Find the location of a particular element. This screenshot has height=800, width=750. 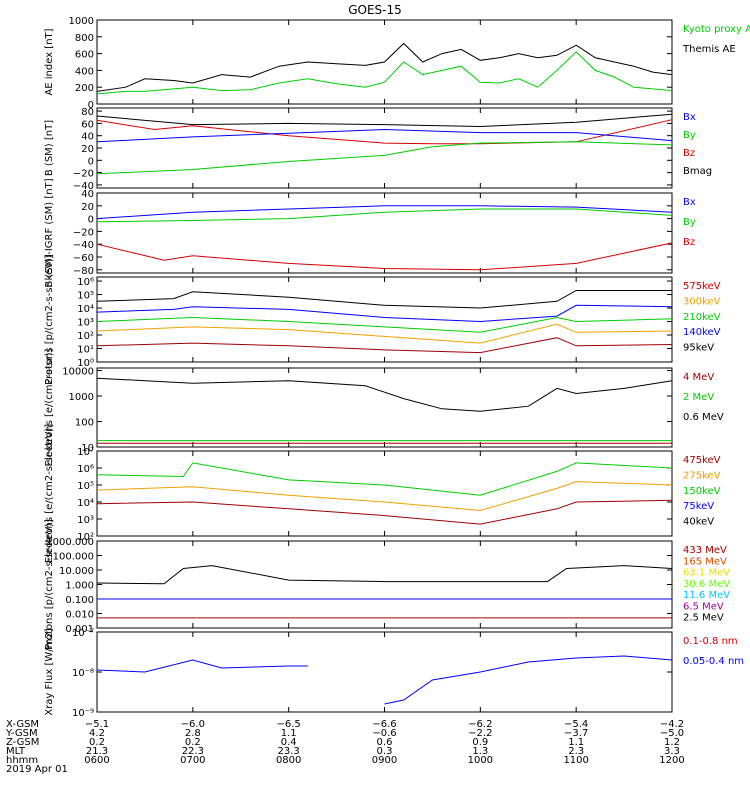

series-line-575kev is located at coordinates (384, 345).